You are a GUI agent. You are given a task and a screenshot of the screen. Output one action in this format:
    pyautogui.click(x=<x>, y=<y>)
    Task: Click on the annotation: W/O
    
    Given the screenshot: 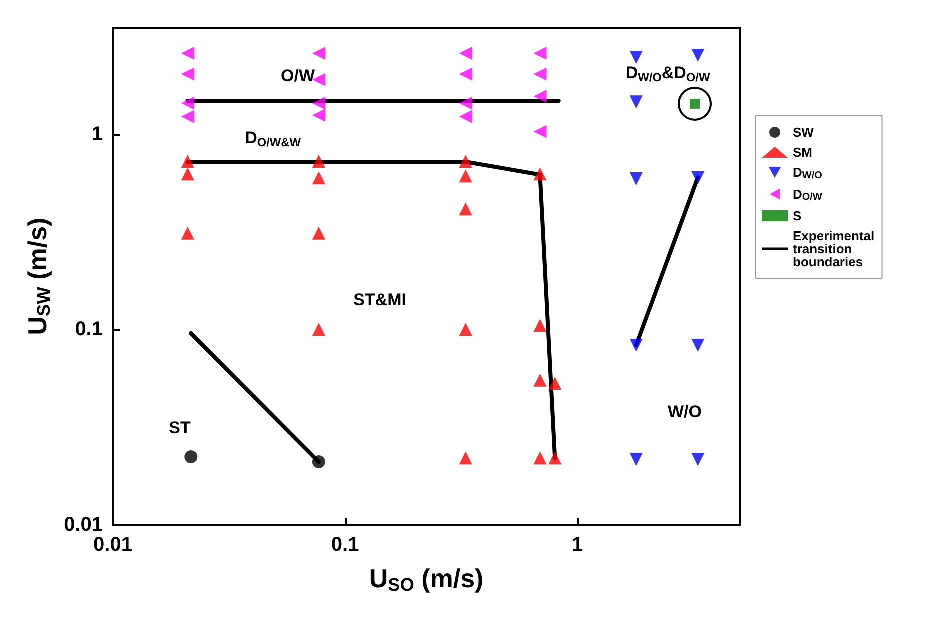 What is the action you would take?
    pyautogui.click(x=685, y=412)
    